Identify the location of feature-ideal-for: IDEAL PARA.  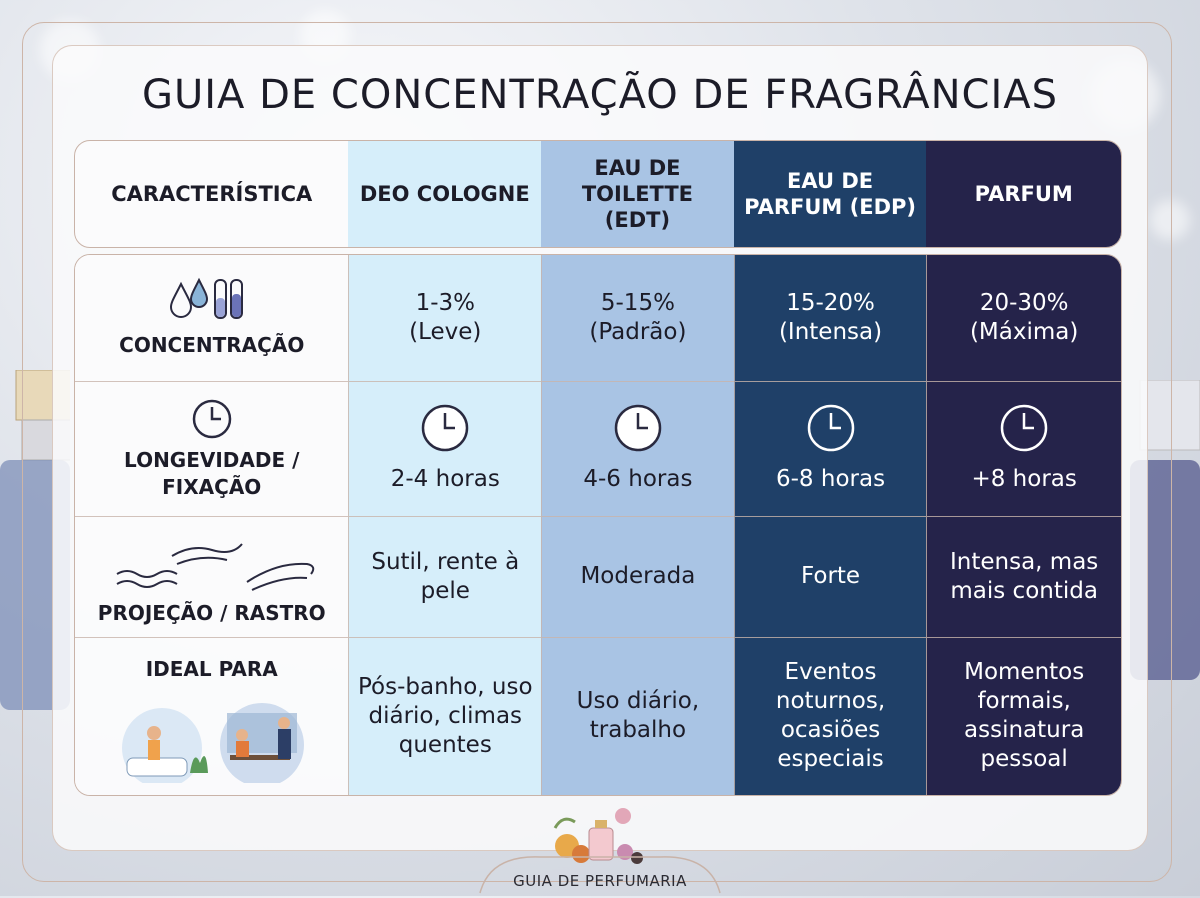
(211, 716).